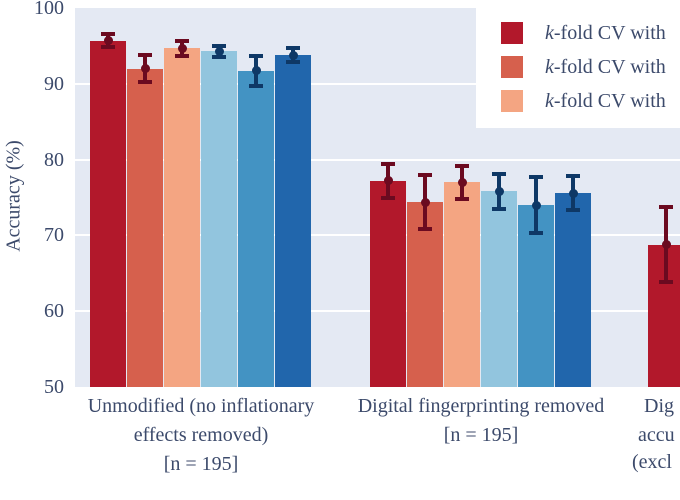 The width and height of the screenshot is (680, 500). Describe the element at coordinates (54, 311) in the screenshot. I see `y-tick-label: 60` at that location.